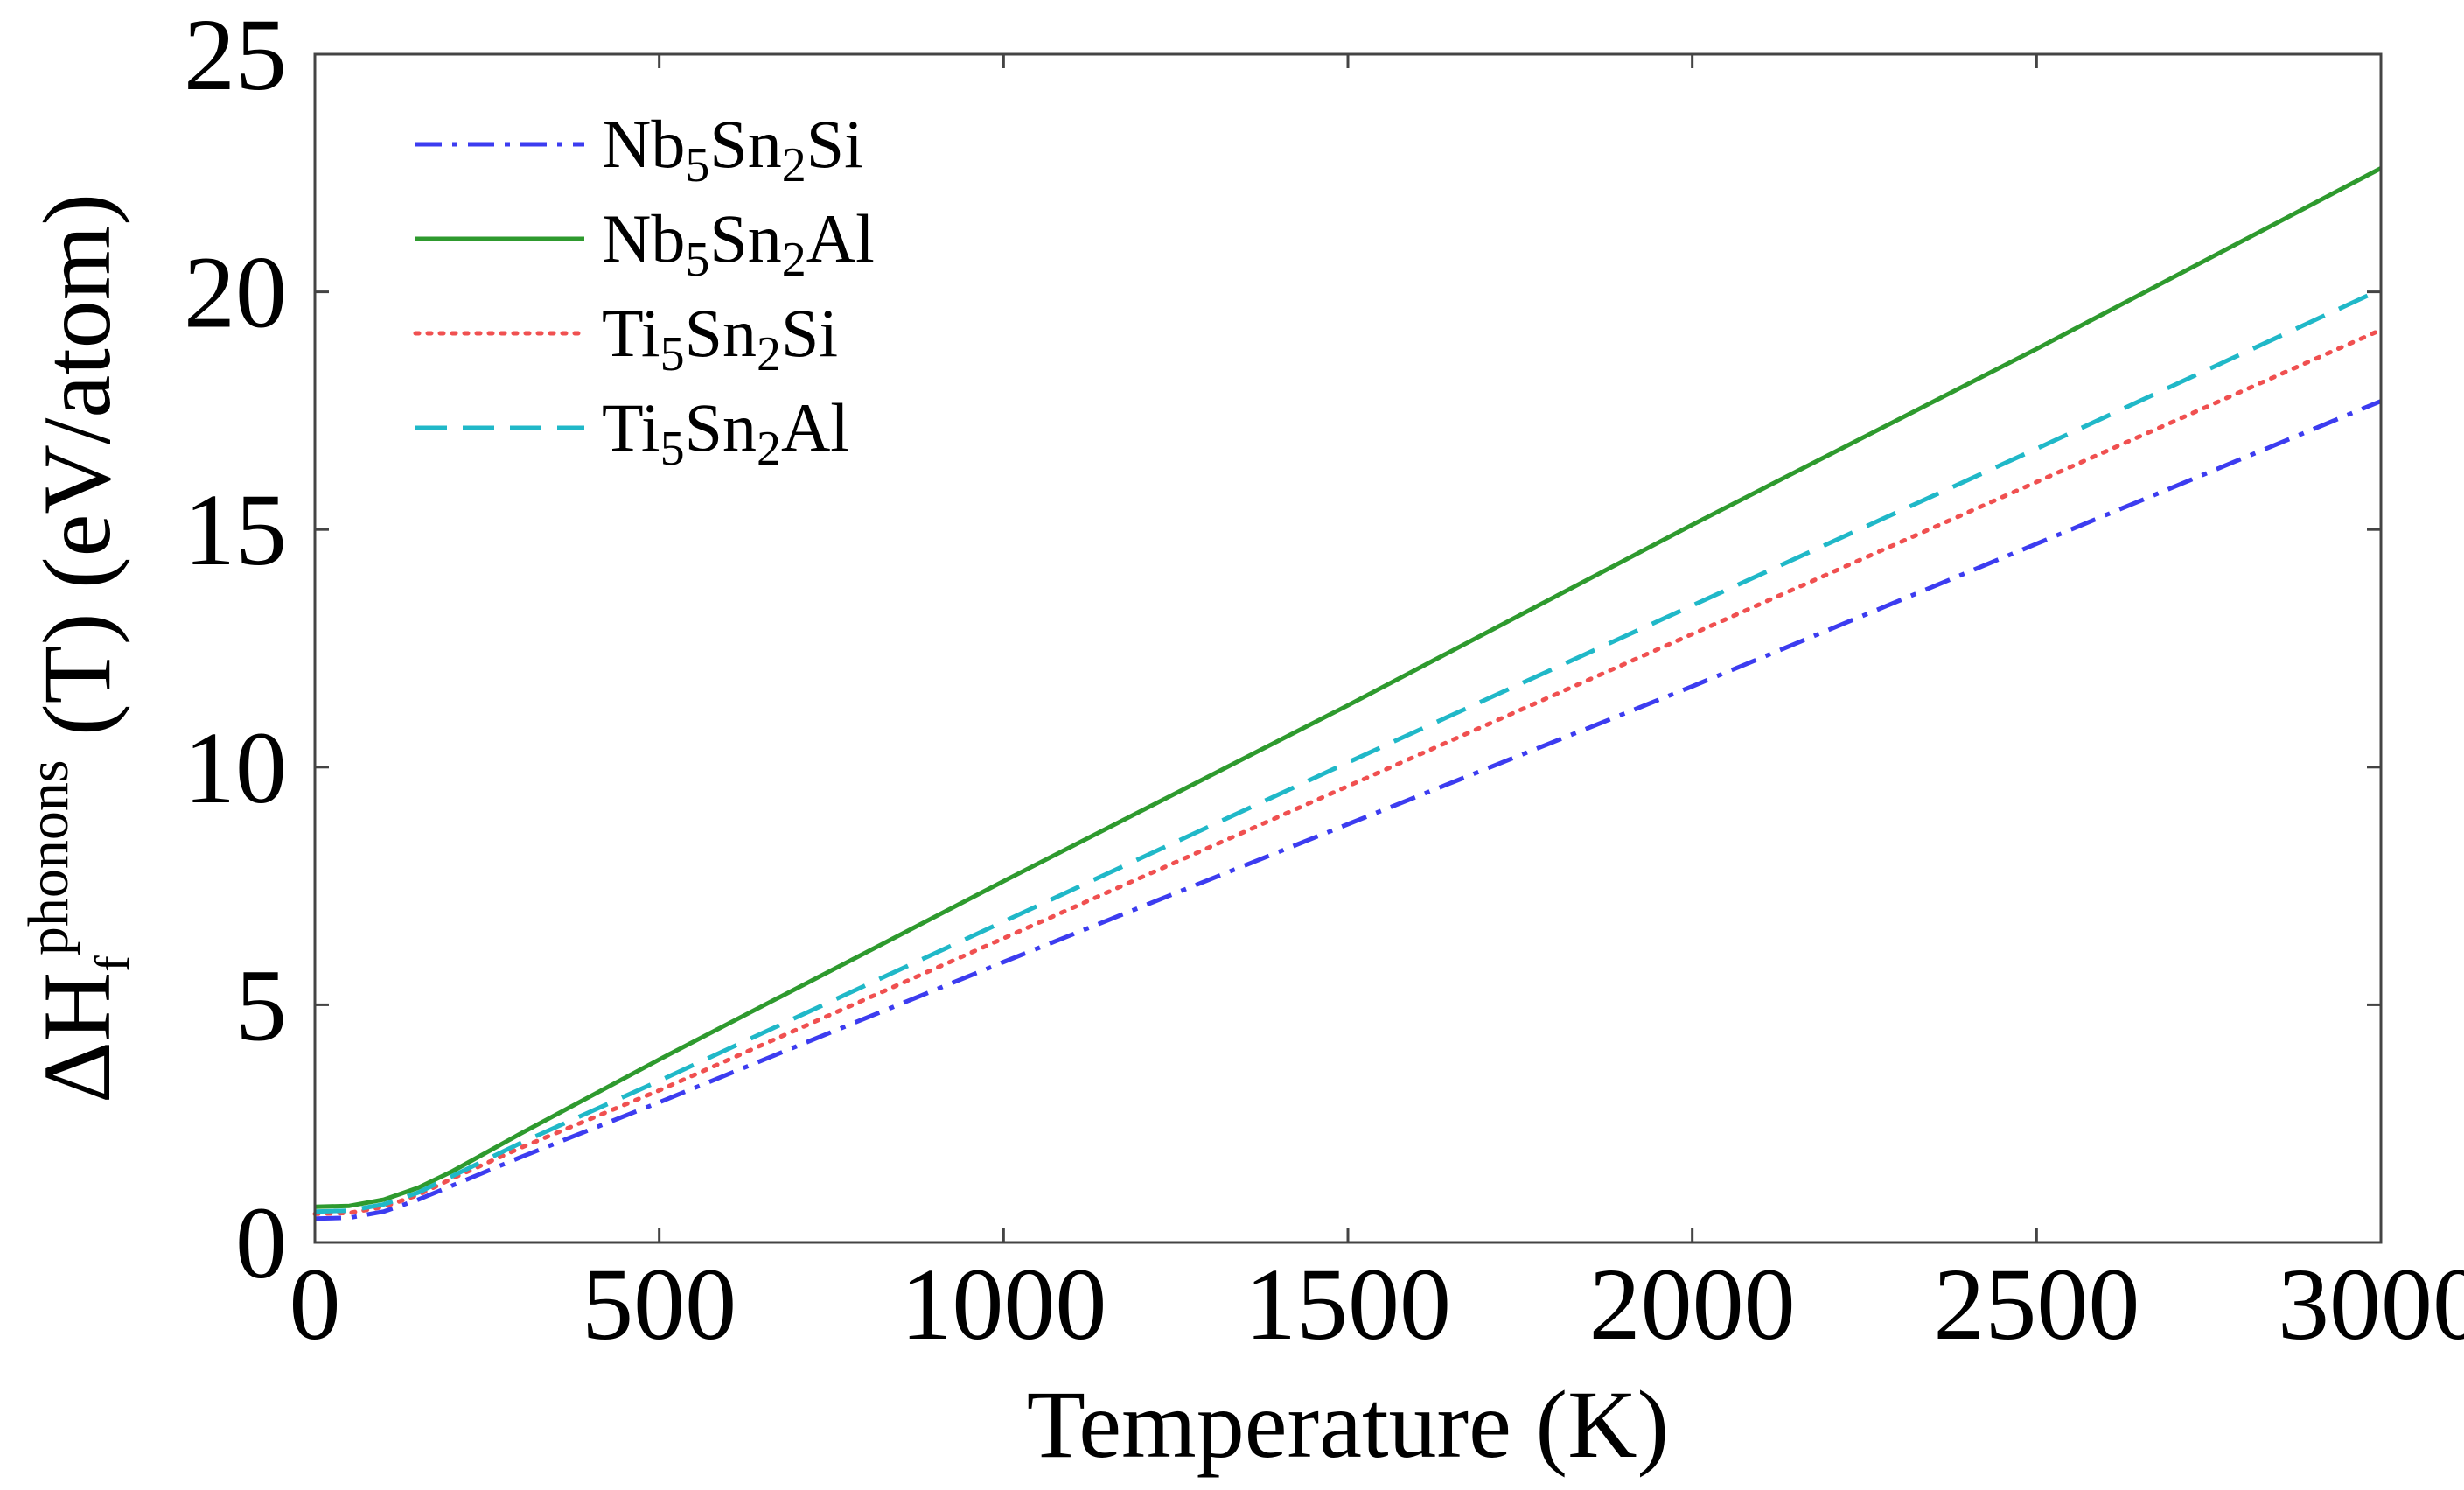  What do you see at coordinates (1348, 1304) in the screenshot?
I see `x-tick-label: 1500` at bounding box center [1348, 1304].